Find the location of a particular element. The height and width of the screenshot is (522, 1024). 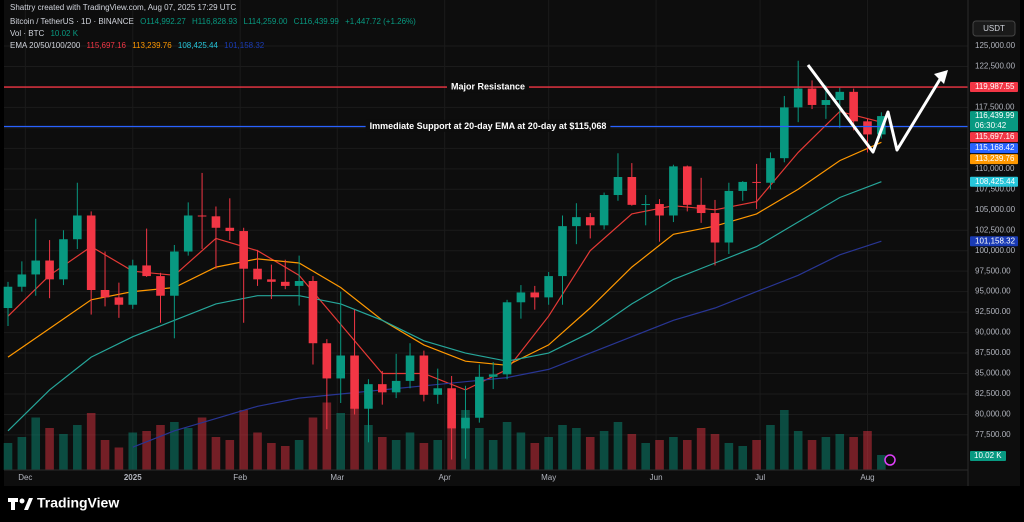

ema-label: EMA 20/50/100/200 is located at coordinates (45, 45).